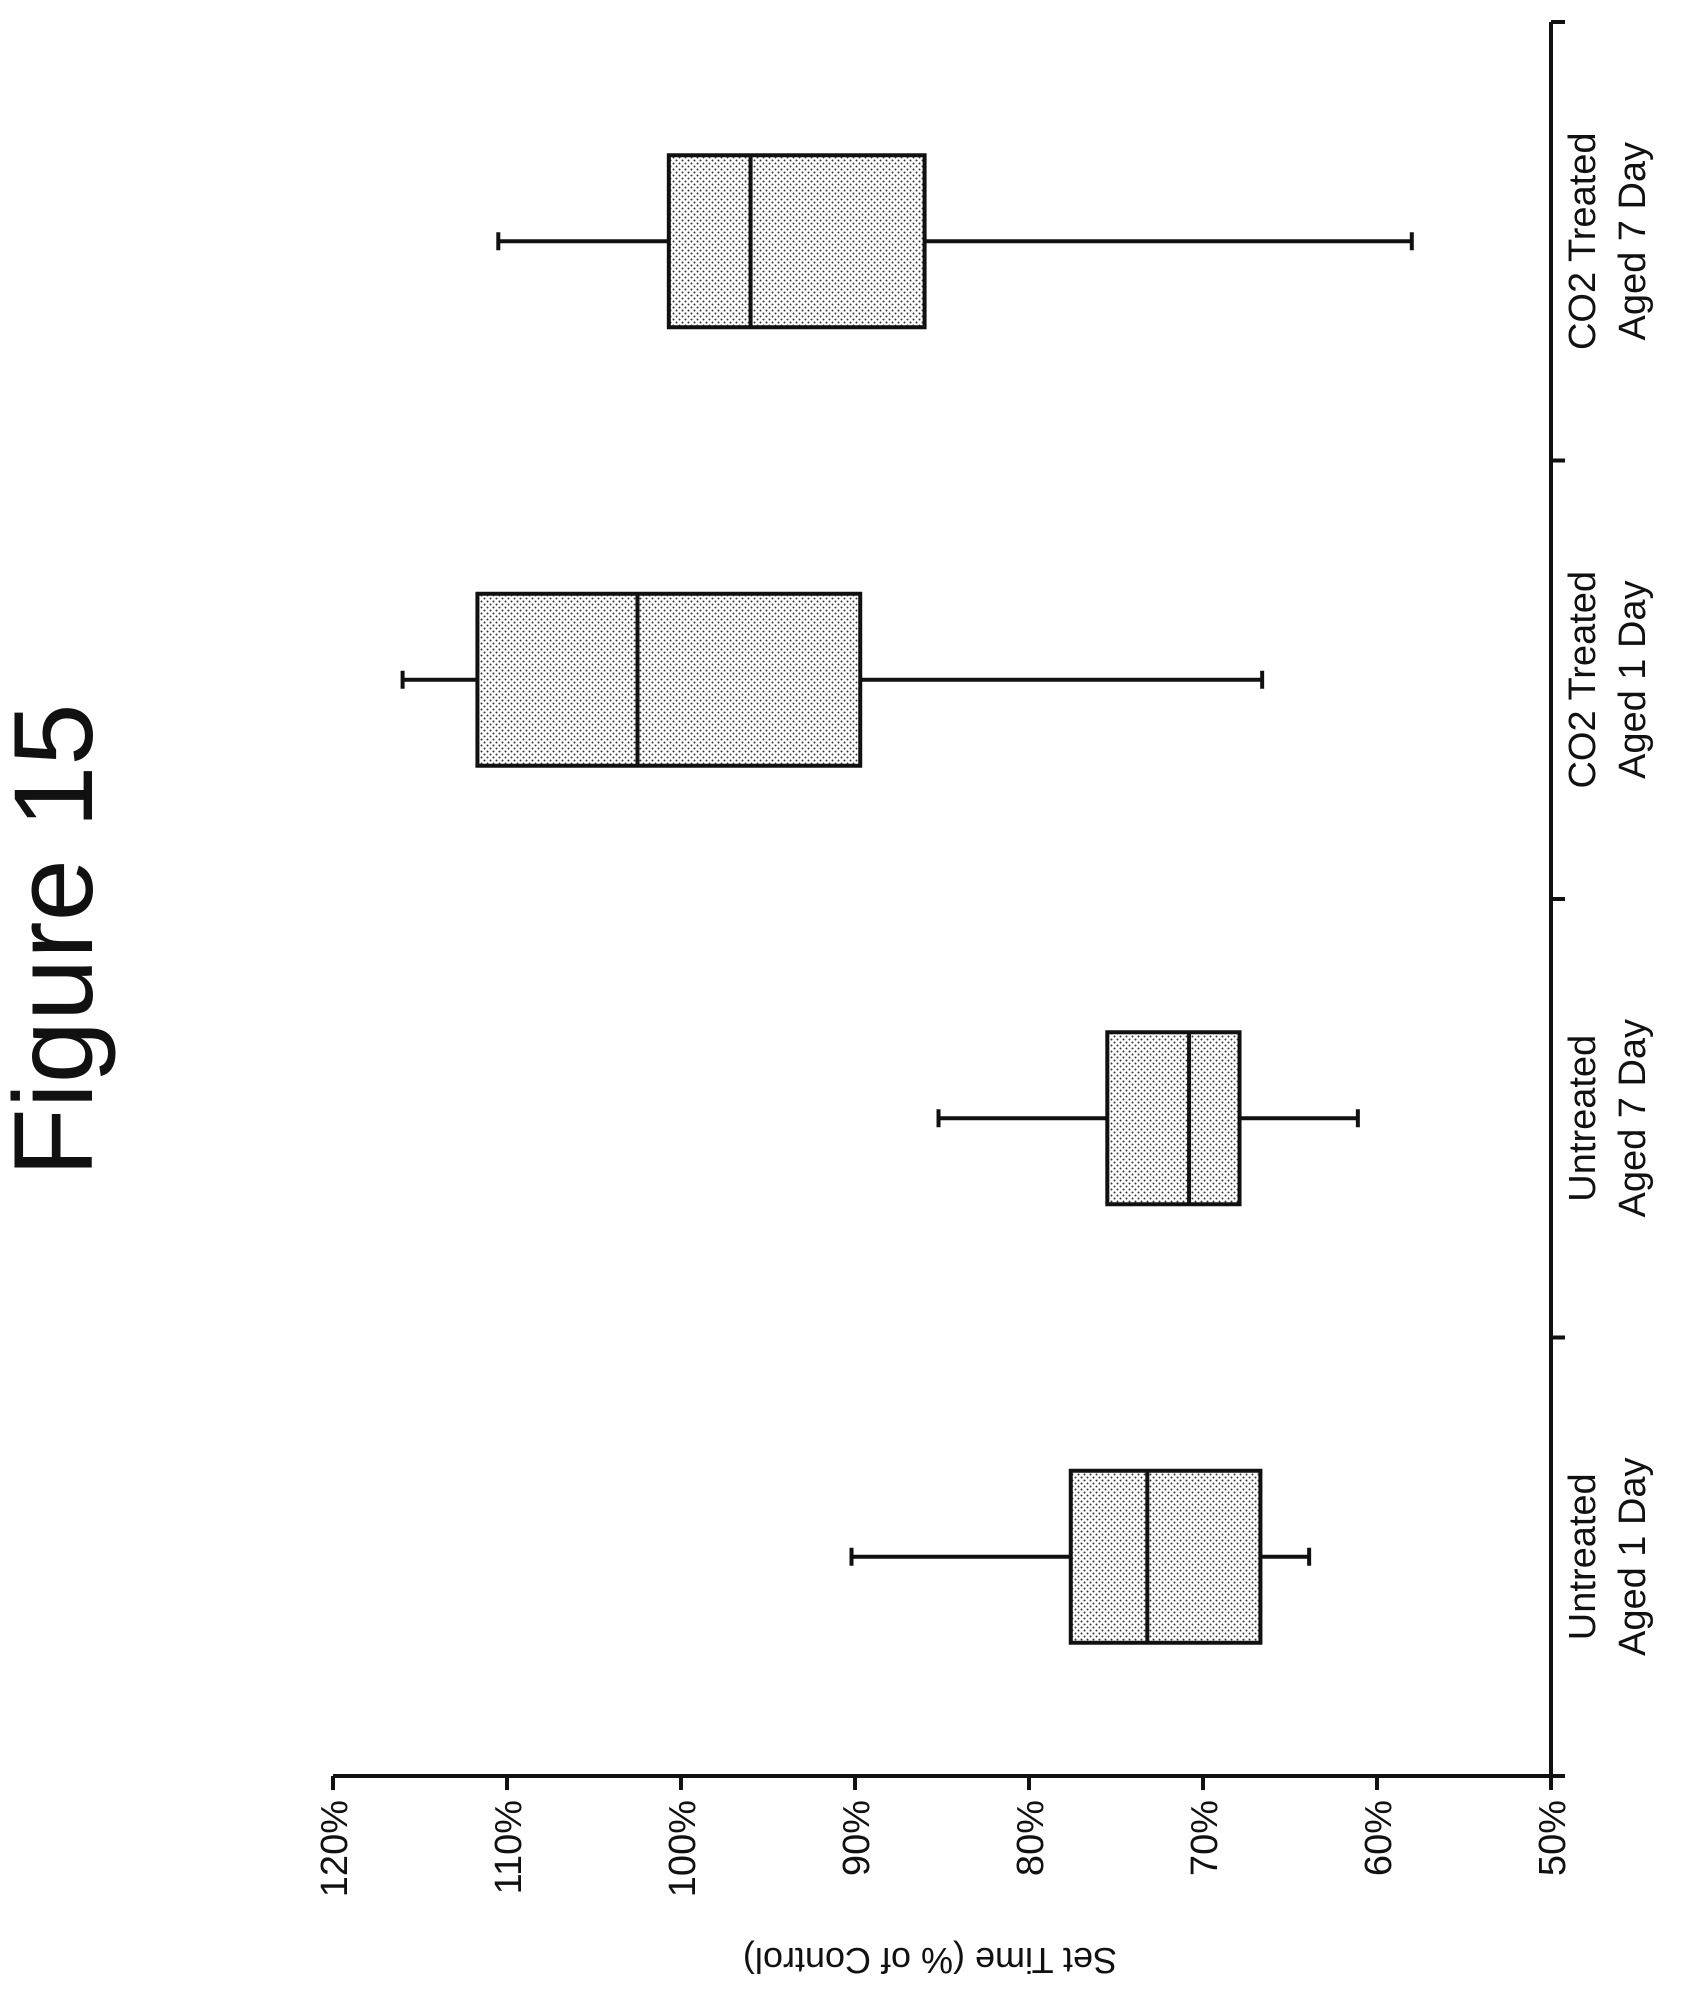 This screenshot has height=2016, width=1699. I want to click on value-tick-label: 120%, so click(335, 1848).